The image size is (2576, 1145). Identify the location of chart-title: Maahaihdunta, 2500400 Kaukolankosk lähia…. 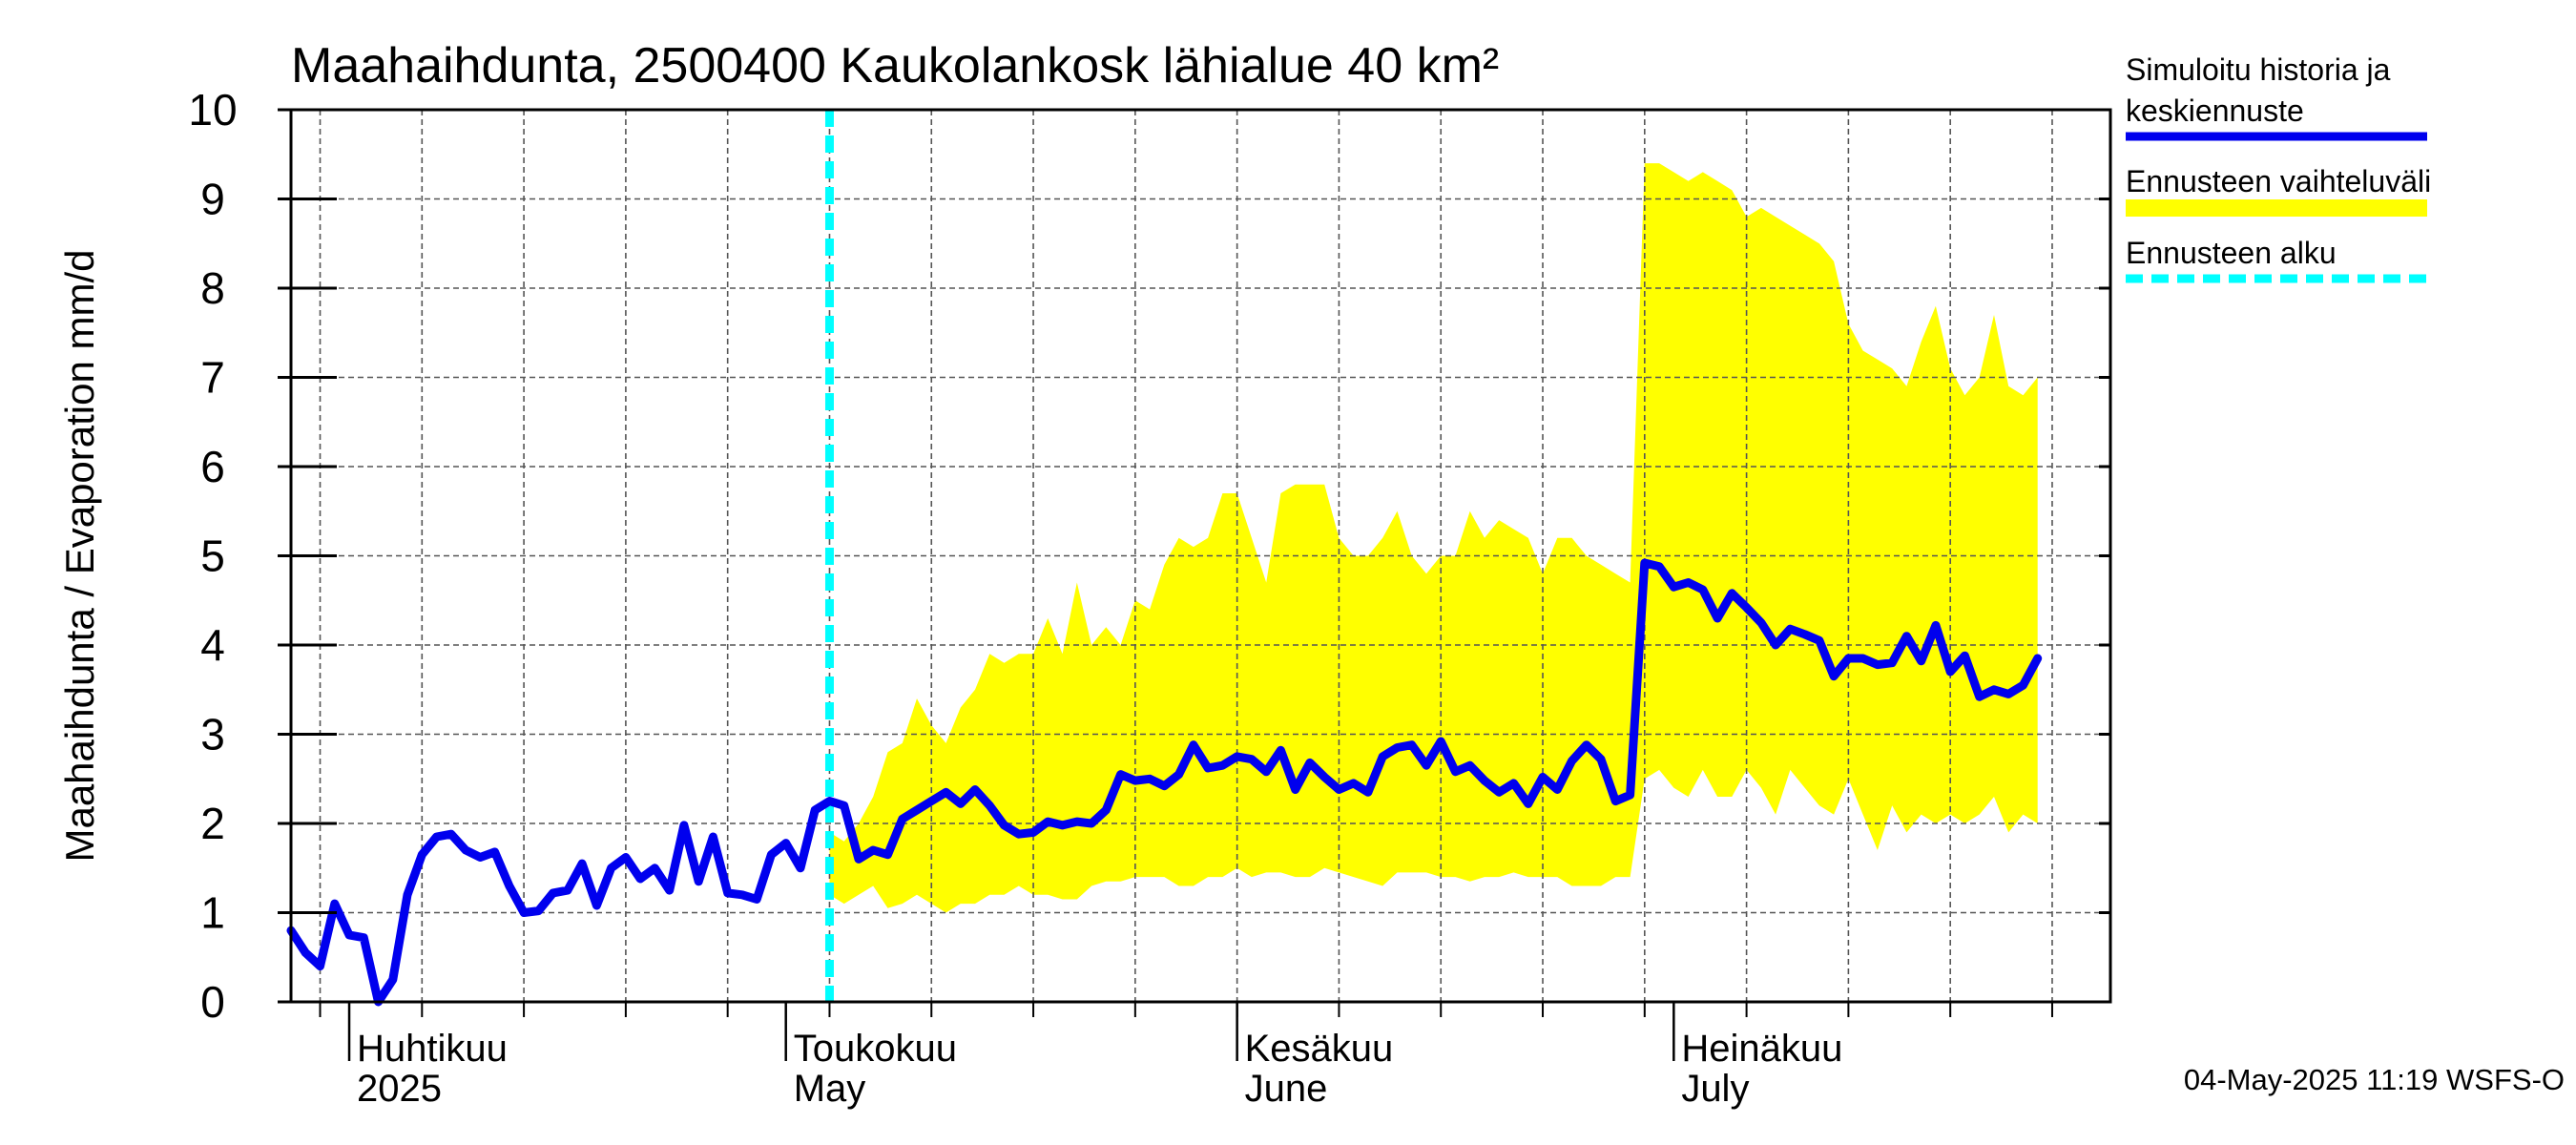
(895, 66).